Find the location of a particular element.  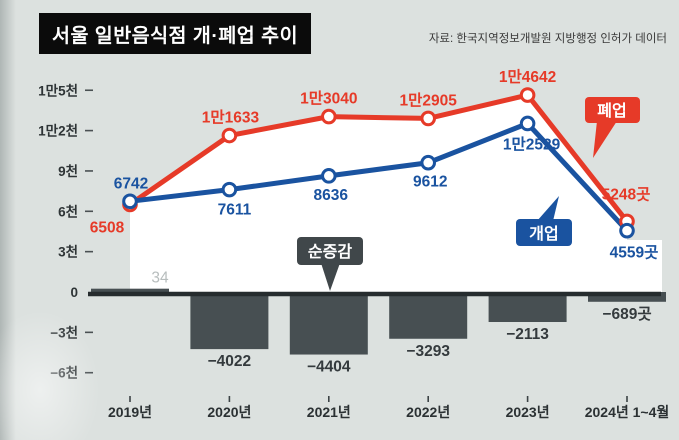

opening-point-label: 8636 is located at coordinates (331, 195).